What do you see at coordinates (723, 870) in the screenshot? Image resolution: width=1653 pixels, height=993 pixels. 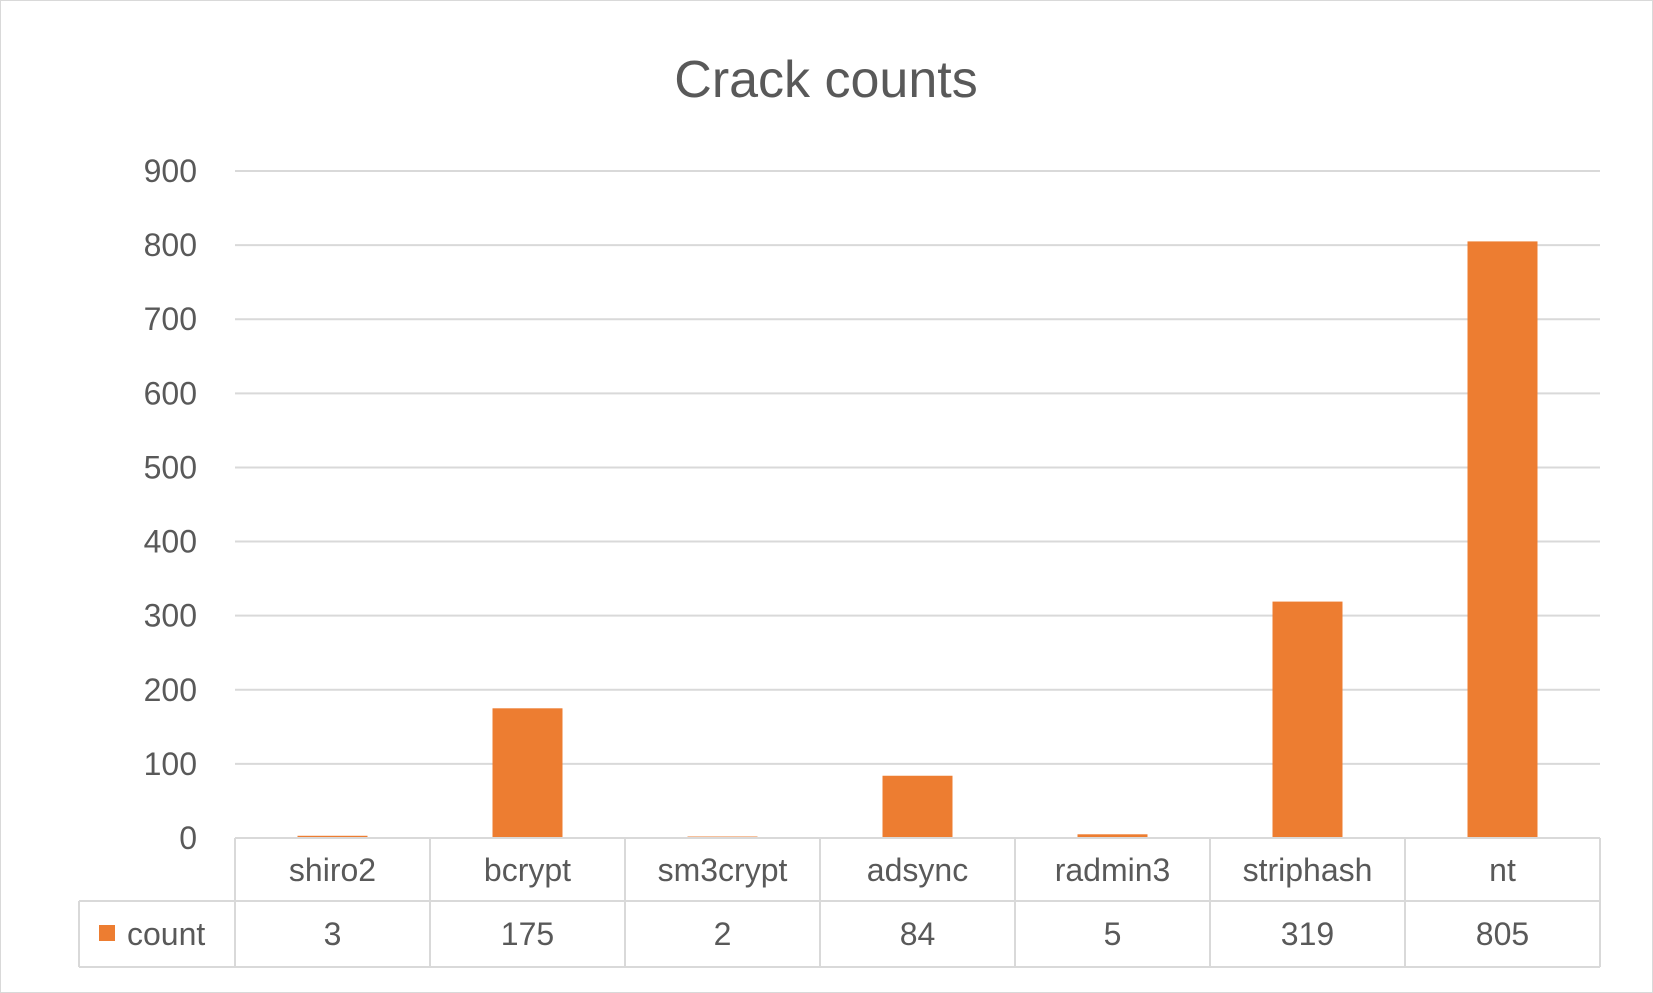 I see `category-label: sm3crypt` at bounding box center [723, 870].